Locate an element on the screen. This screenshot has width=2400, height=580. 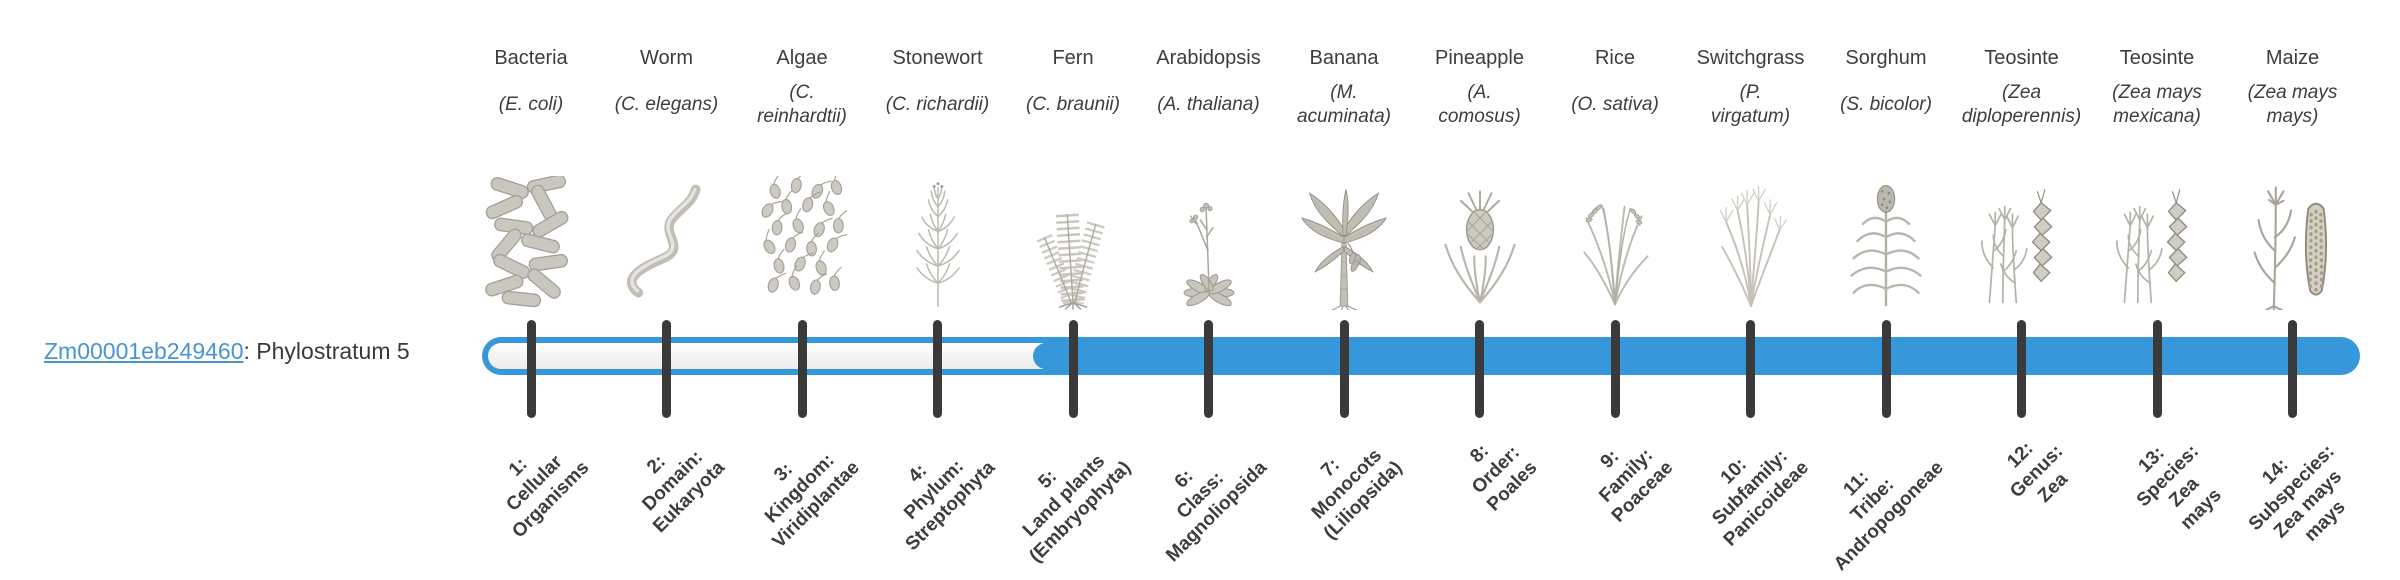
organism-common-name: Pineapple is located at coordinates (1479, 58).